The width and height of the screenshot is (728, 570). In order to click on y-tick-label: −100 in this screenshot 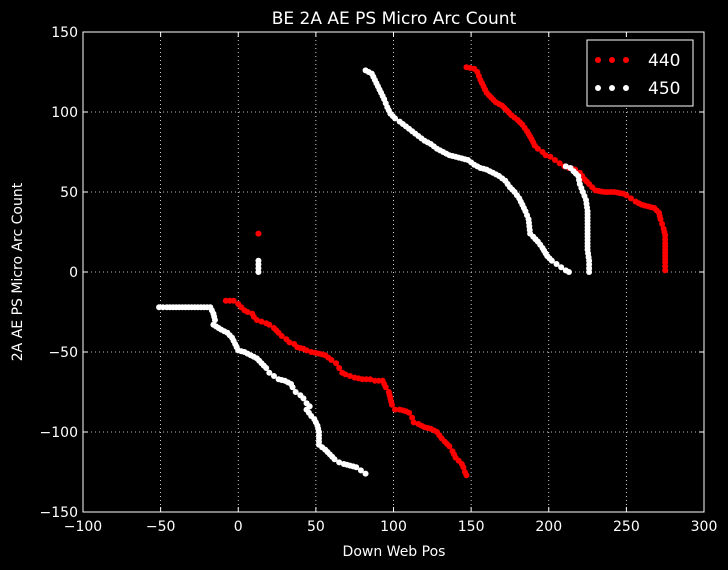, I will do `click(59, 433)`.